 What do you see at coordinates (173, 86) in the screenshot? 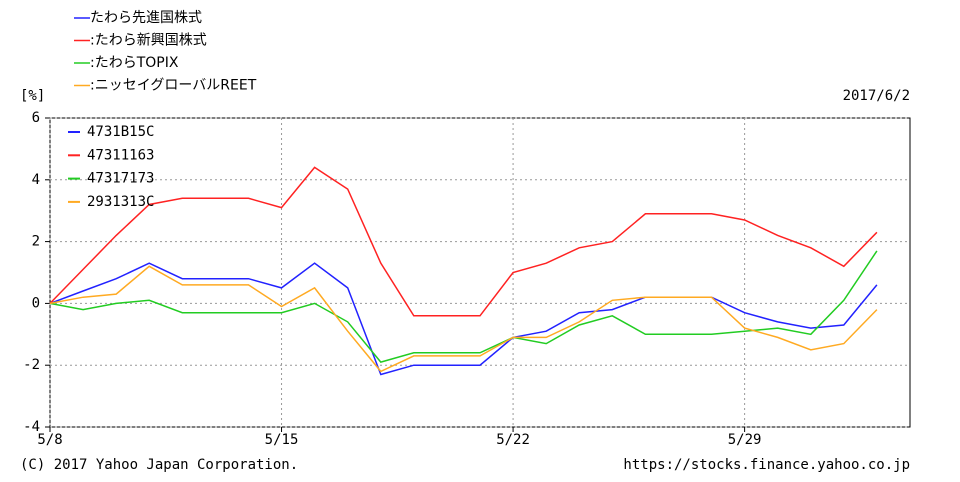
I see `fund-legend-label: :ニッセイグローバルREET` at bounding box center [173, 86].